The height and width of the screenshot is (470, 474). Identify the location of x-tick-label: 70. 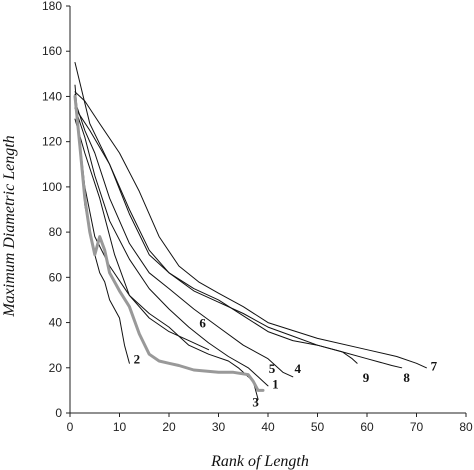
(417, 427).